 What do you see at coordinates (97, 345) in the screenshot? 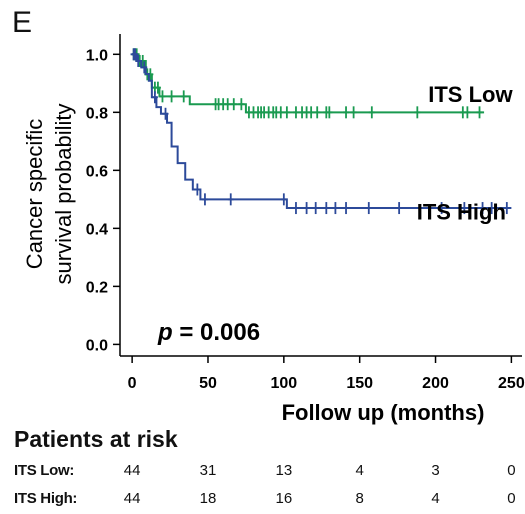
I see `y-tick-label: 0.0` at bounding box center [97, 345].